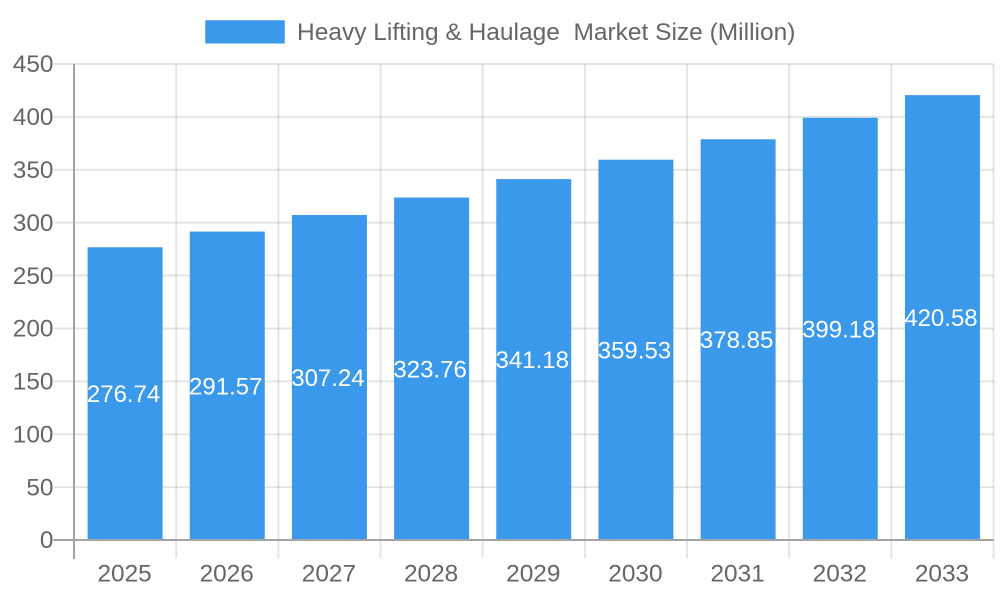 The image size is (1000, 600). Describe the element at coordinates (429, 369) in the screenshot. I see `svg-text: 323.76` at that location.